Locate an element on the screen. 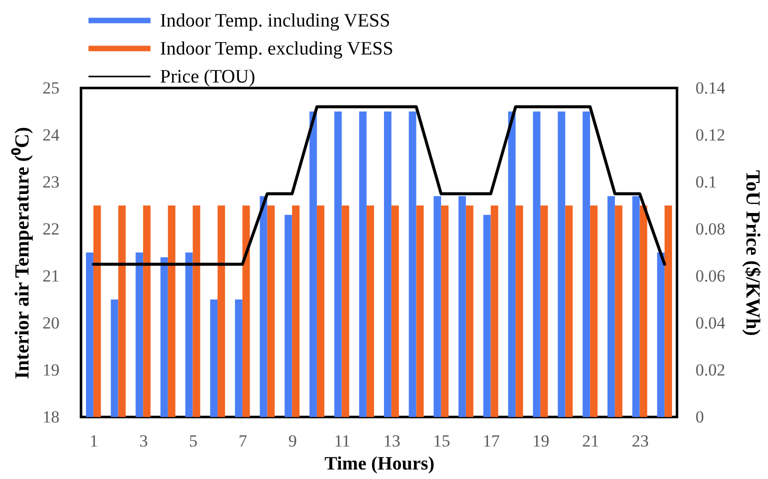  x-tick-label: 17 is located at coordinates (491, 441).